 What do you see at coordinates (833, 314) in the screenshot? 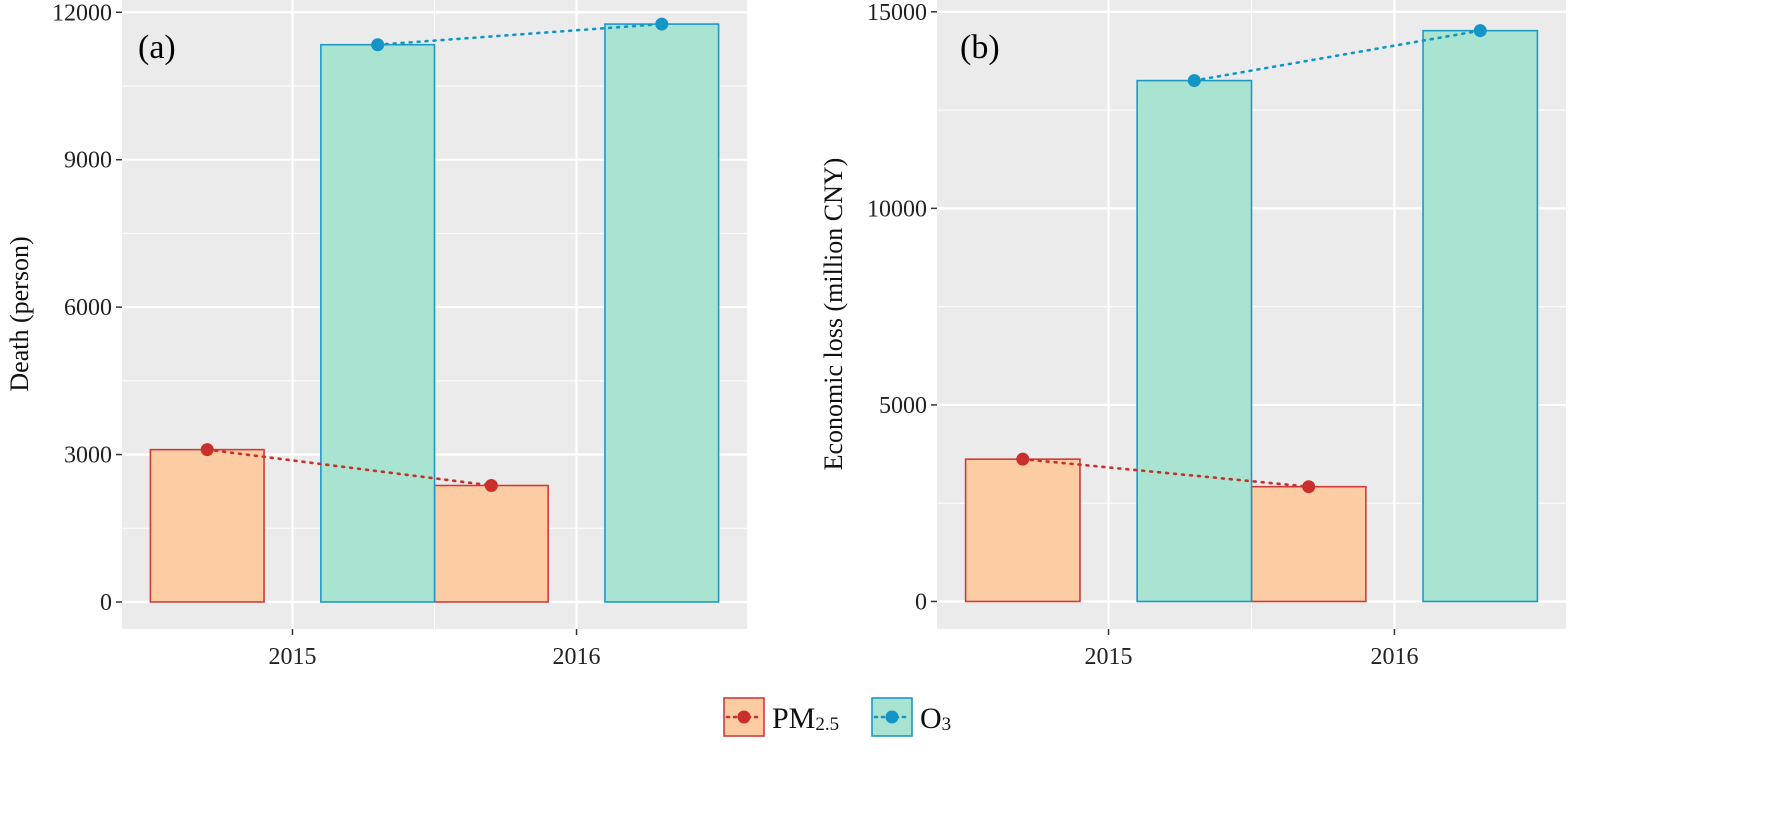
I see `y-axis-title: Economic loss (million CNY)` at bounding box center [833, 314].